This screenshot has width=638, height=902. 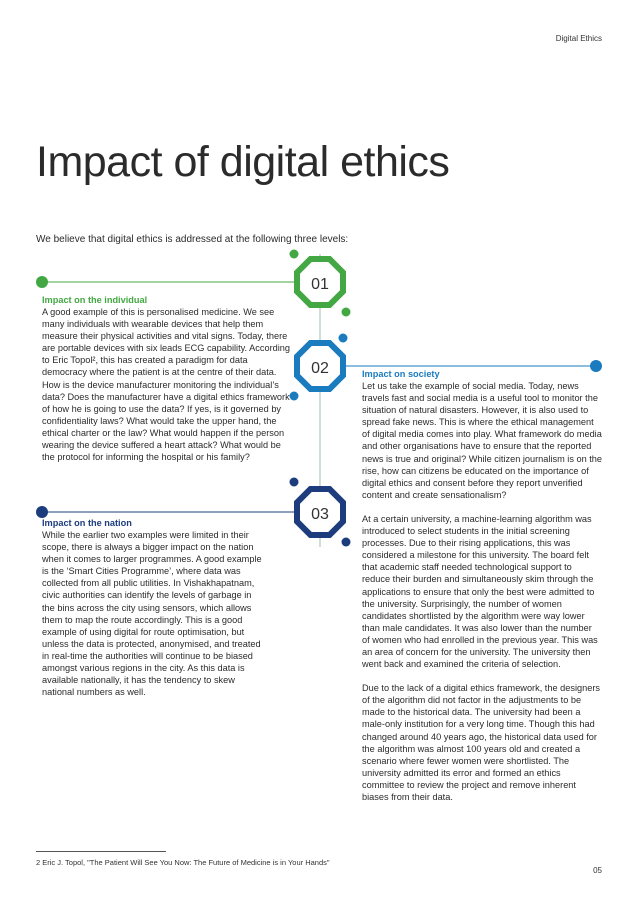 What do you see at coordinates (294, 254) in the screenshot?
I see `node-dot-individual-top` at bounding box center [294, 254].